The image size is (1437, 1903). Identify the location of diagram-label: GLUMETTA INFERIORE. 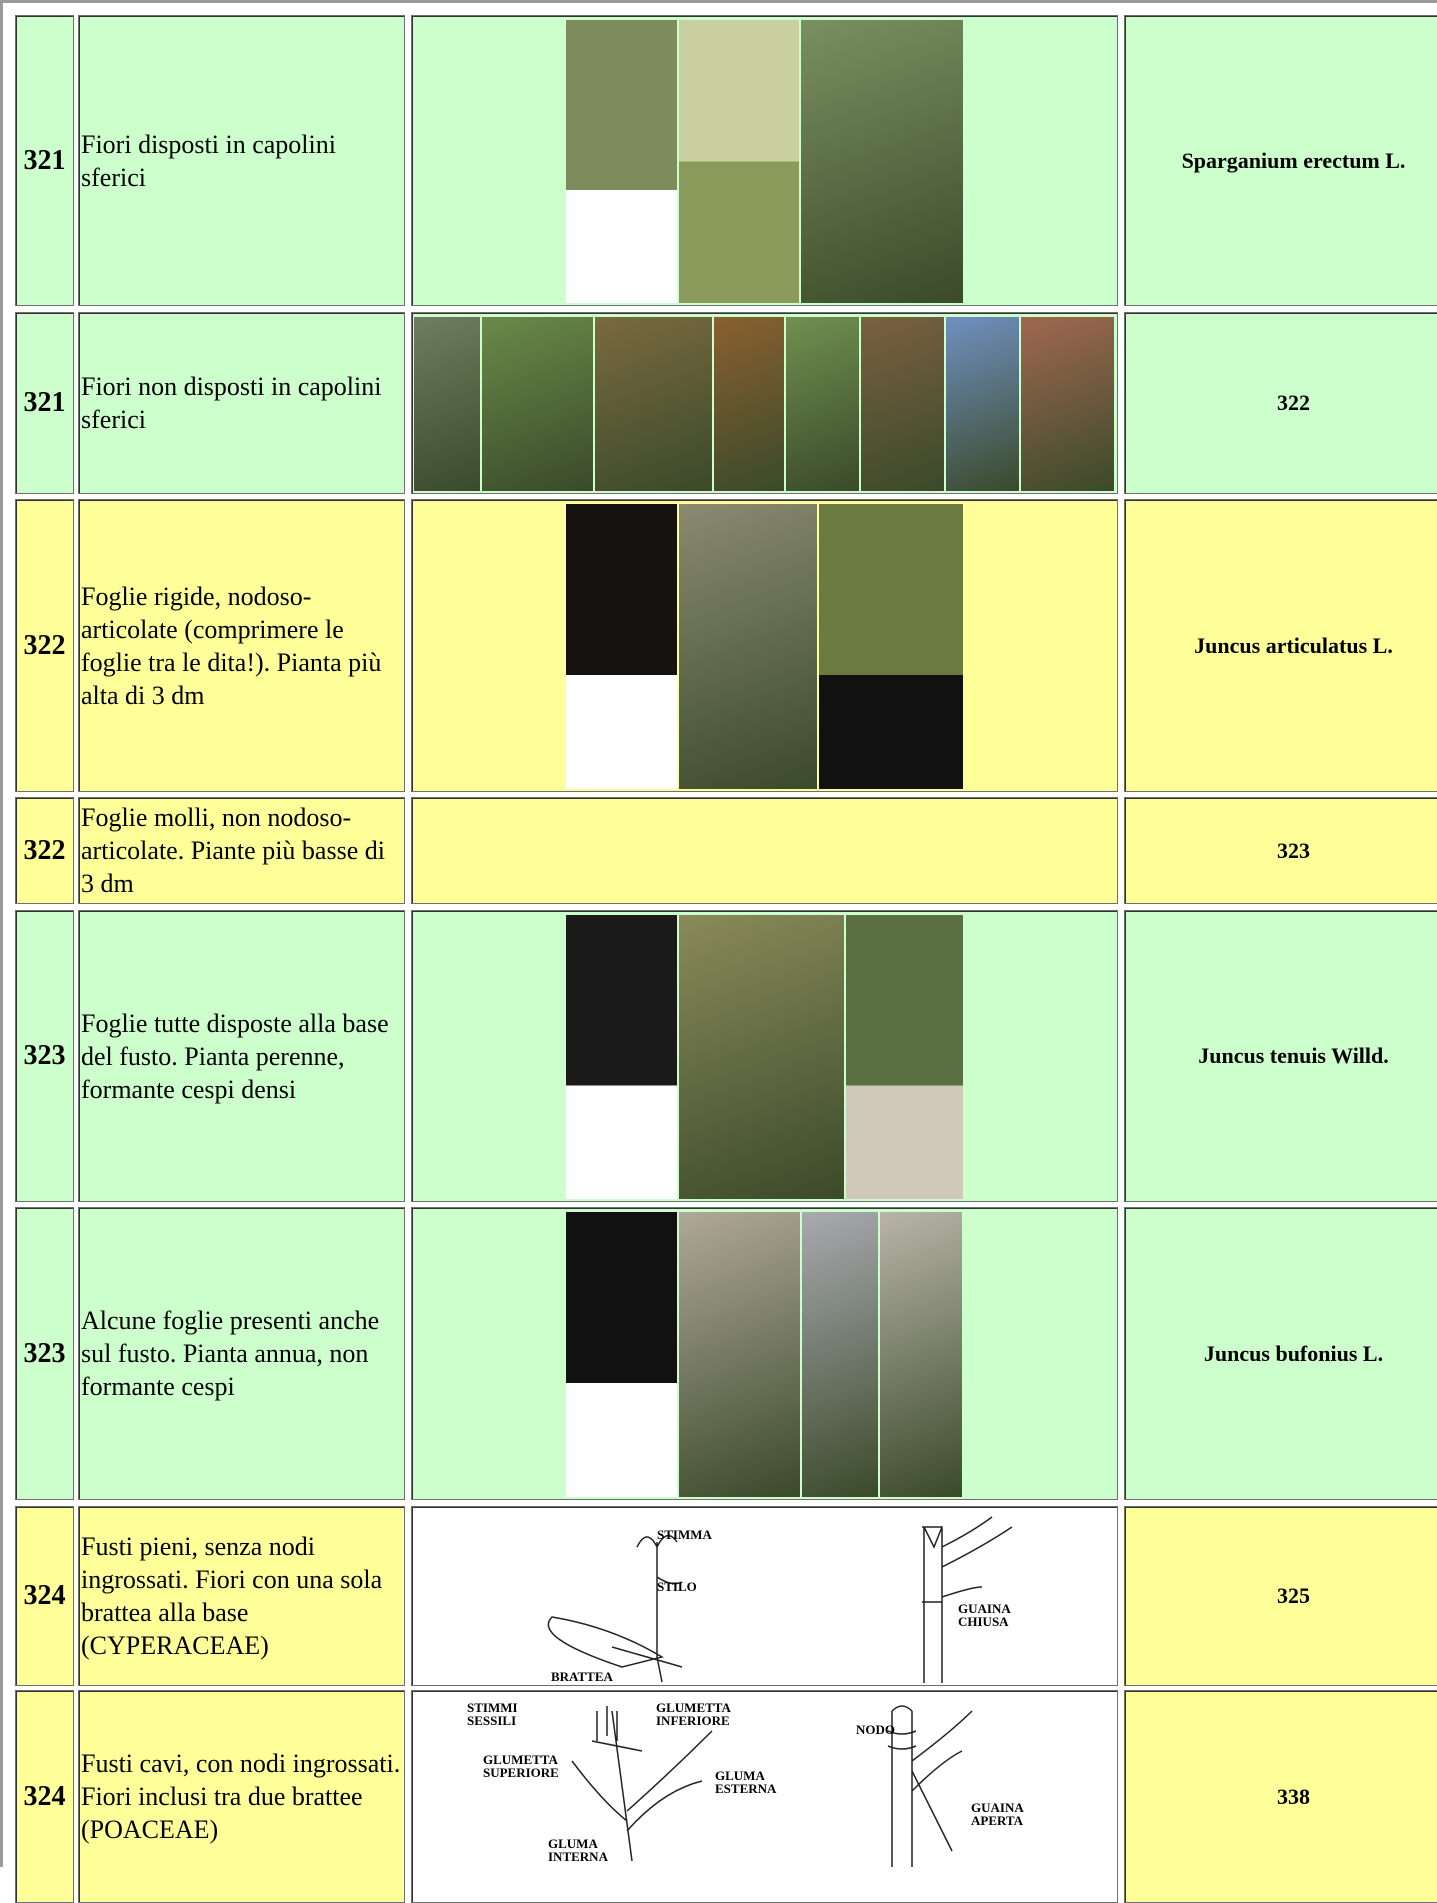
(693, 1714).